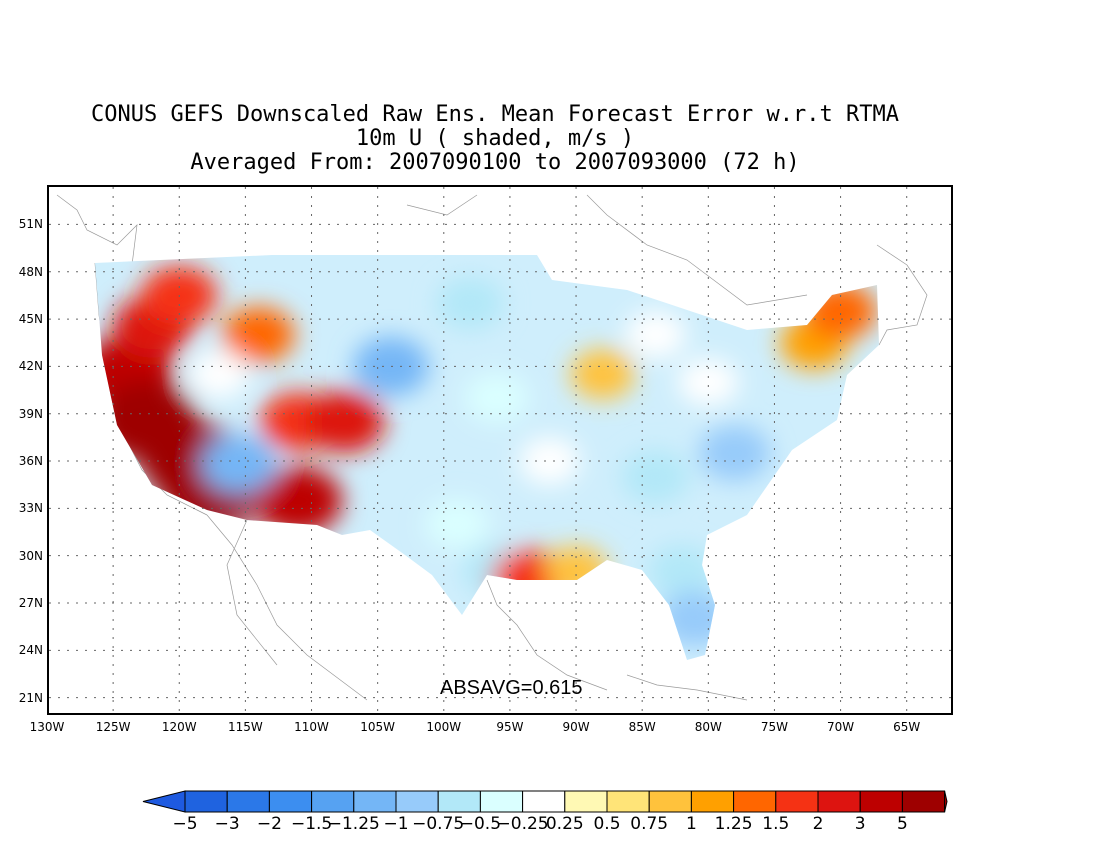 This screenshot has width=1100, height=850. Describe the element at coordinates (511, 688) in the screenshot. I see `absavg-statistic: ABSAVG=0.615` at that location.